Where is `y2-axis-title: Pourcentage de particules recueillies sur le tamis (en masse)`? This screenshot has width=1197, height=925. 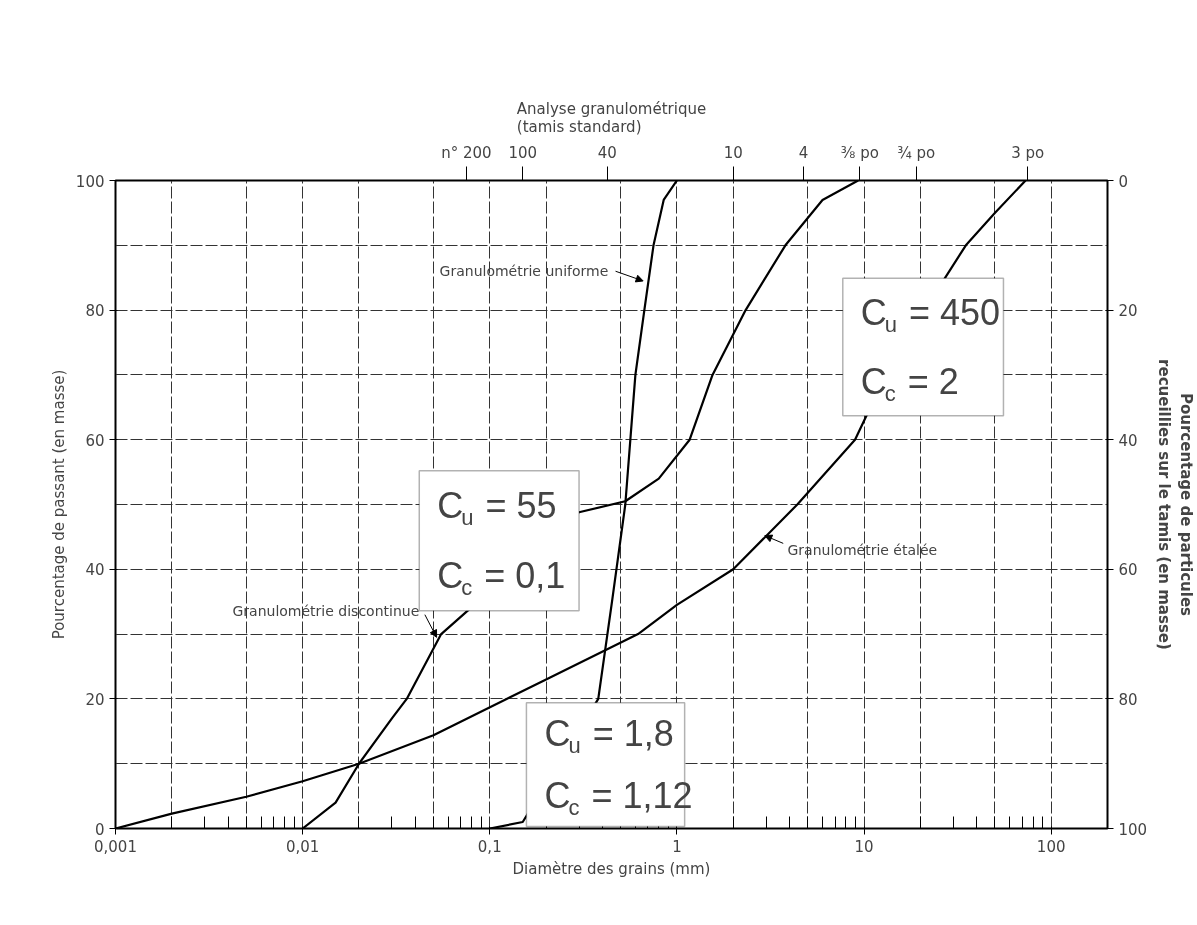
y2-axis-title: Pourcentage de particules recueillies sur le tamis (en masse) is located at coordinates (1175, 504).